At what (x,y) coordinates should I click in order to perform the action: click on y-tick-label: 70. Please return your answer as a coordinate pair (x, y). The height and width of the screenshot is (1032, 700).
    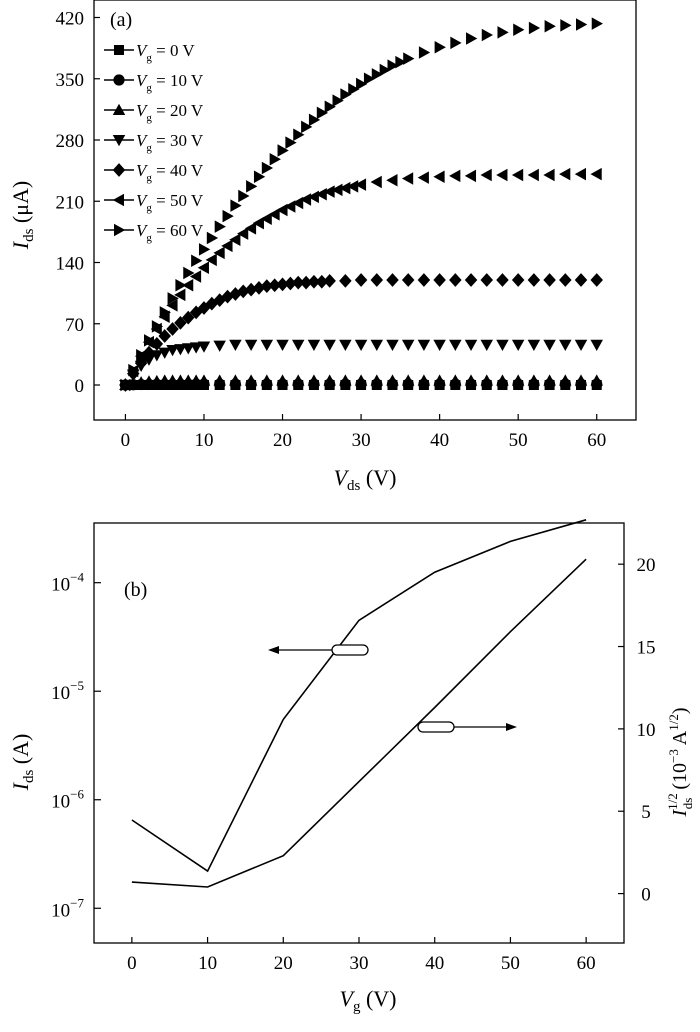
    Looking at the image, I should click on (74, 325).